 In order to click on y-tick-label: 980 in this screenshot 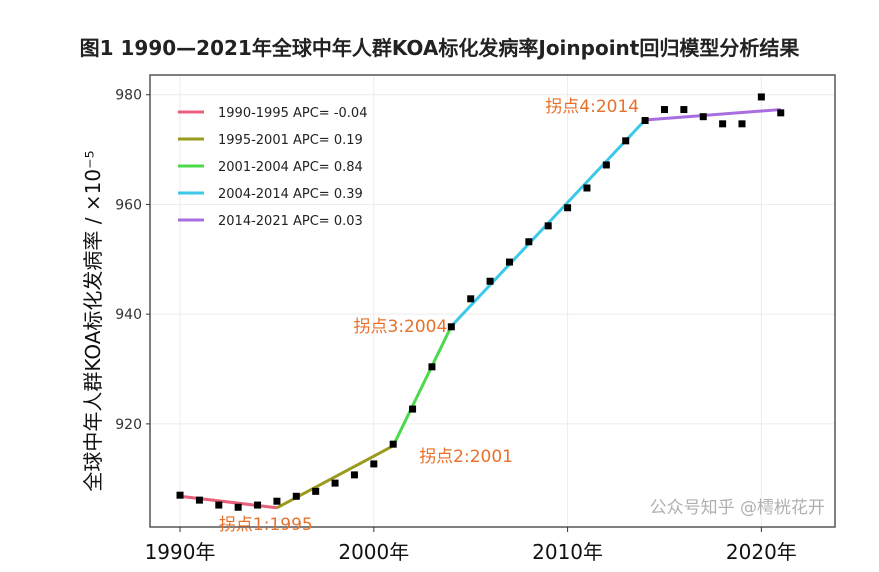, I will do `click(128, 96)`.